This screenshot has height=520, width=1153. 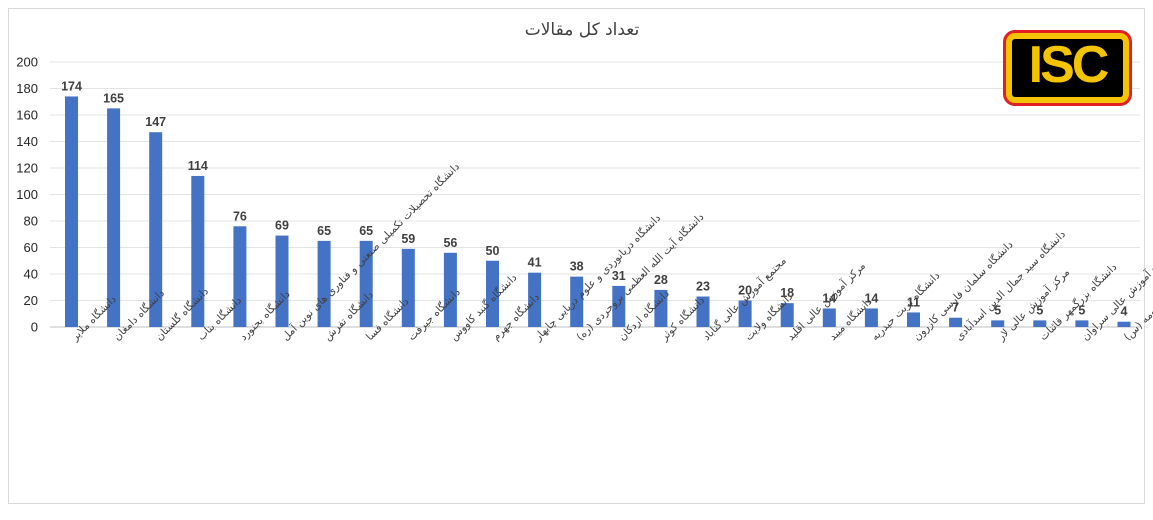 I want to click on category-label: دانشگاه تربت حیدریه, so click(x=905, y=306).